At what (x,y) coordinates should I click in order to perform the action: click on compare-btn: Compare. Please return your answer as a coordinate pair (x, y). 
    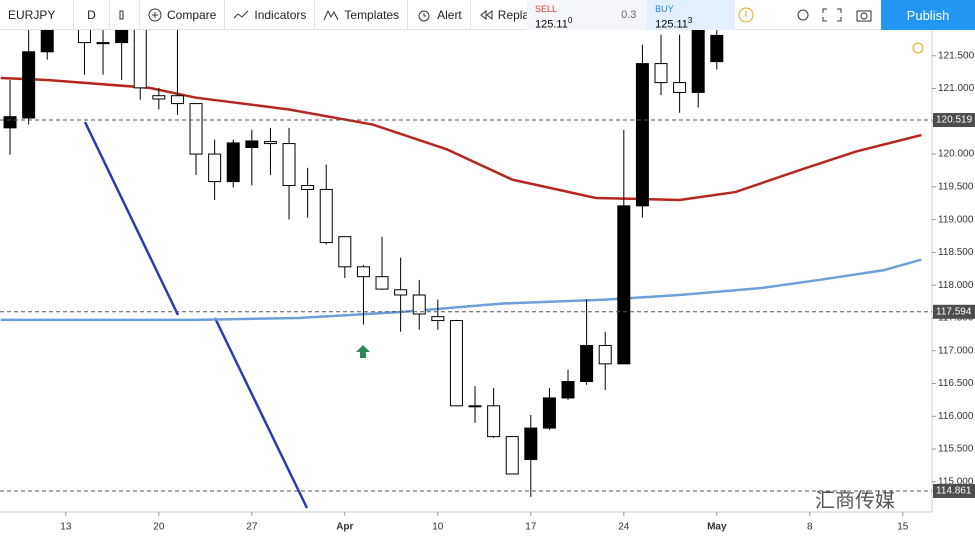
    Looking at the image, I should click on (183, 15).